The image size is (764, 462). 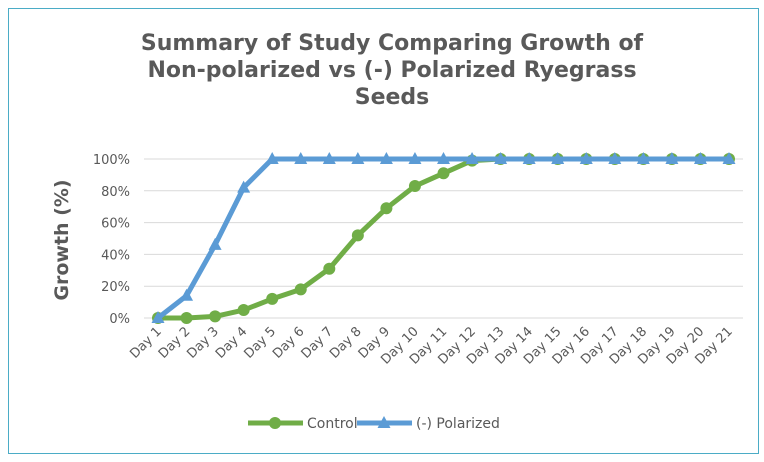 I want to click on chart-title: Seeds, so click(x=392, y=97).